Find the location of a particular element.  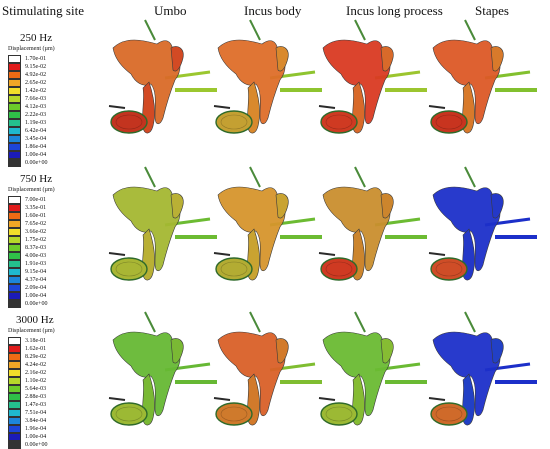

legend-value: 3.45e-04 is located at coordinates (36, 139).